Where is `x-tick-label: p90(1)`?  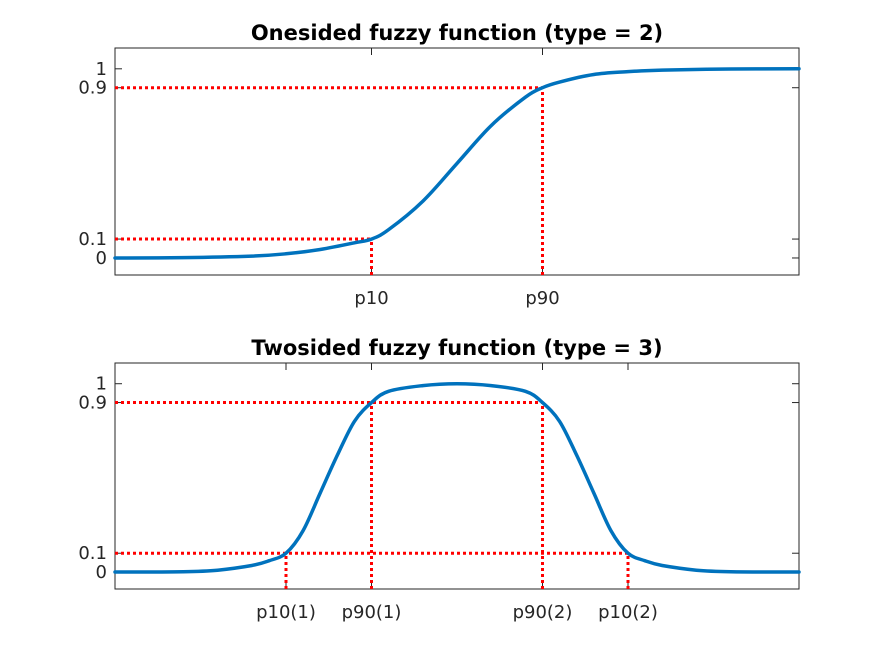 x-tick-label: p90(1) is located at coordinates (372, 612).